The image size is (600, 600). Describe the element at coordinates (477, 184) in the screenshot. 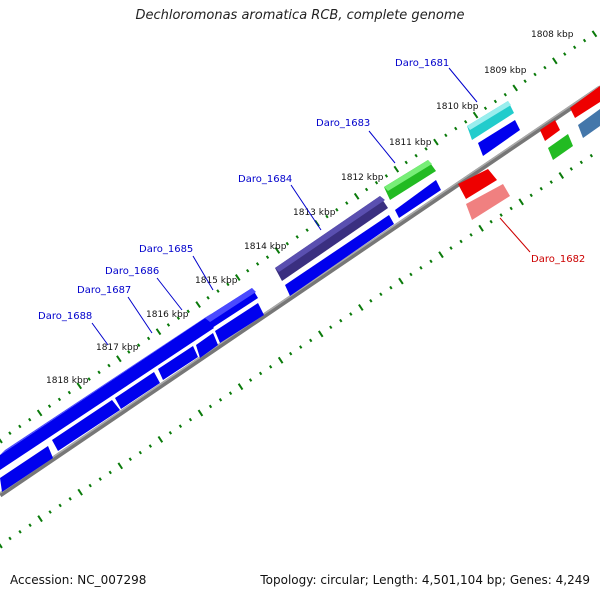

I see `gene-daro-1682-a` at that location.